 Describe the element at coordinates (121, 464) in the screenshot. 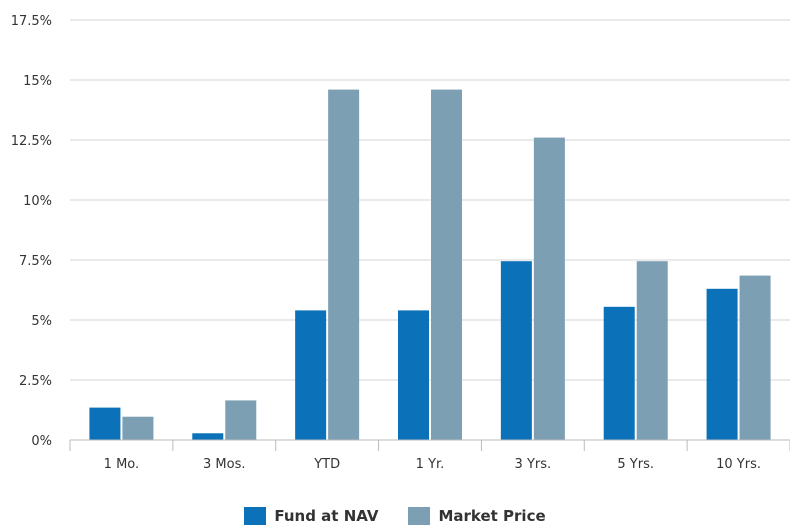

I see `x-tick-label: 1 Mo.` at that location.